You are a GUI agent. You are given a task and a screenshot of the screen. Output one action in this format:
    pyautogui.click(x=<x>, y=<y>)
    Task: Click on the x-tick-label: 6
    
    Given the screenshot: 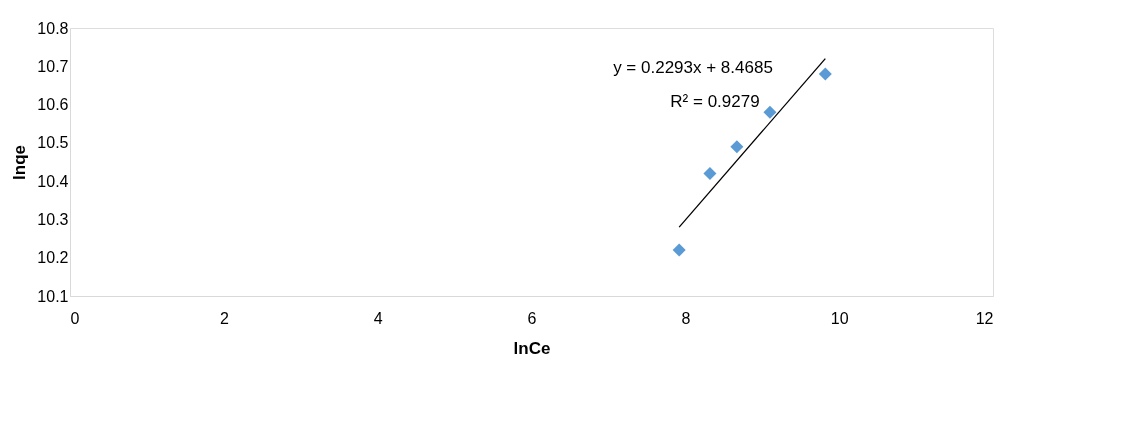 What is the action you would take?
    pyautogui.click(x=532, y=318)
    